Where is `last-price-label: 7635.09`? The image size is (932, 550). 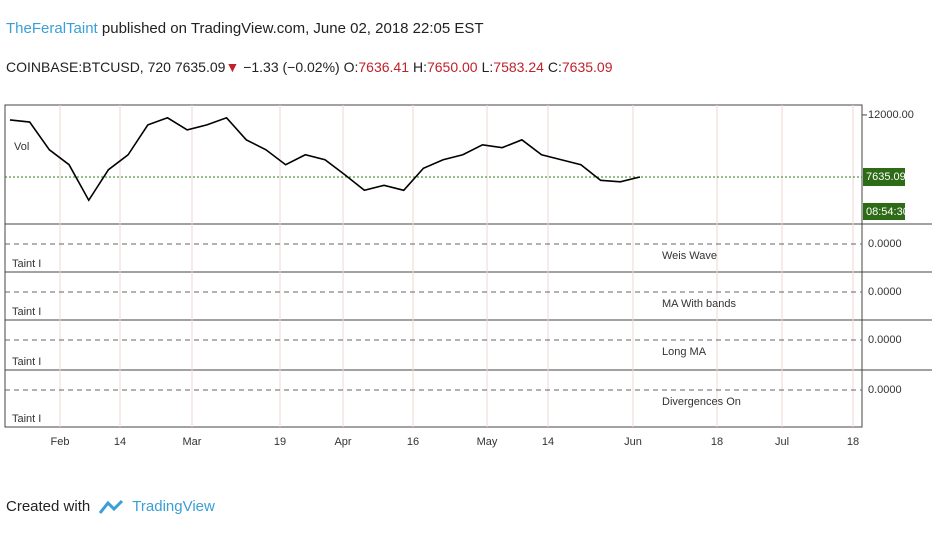 last-price-label: 7635.09 is located at coordinates (886, 177).